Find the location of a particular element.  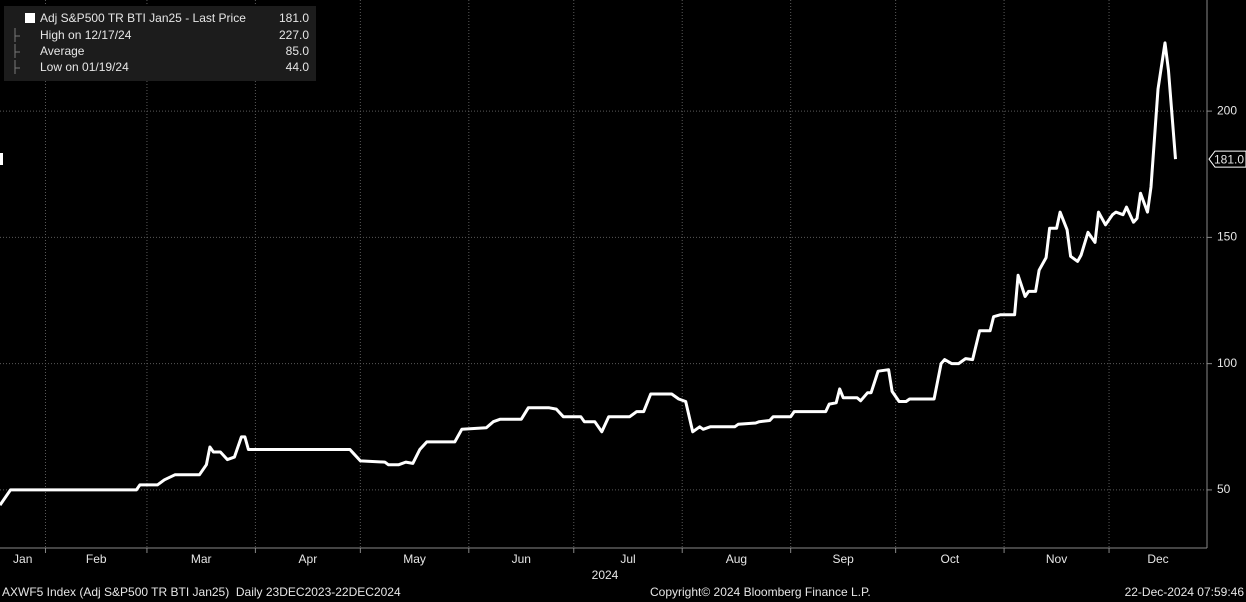

x-tick-label: Dec is located at coordinates (1157, 559).